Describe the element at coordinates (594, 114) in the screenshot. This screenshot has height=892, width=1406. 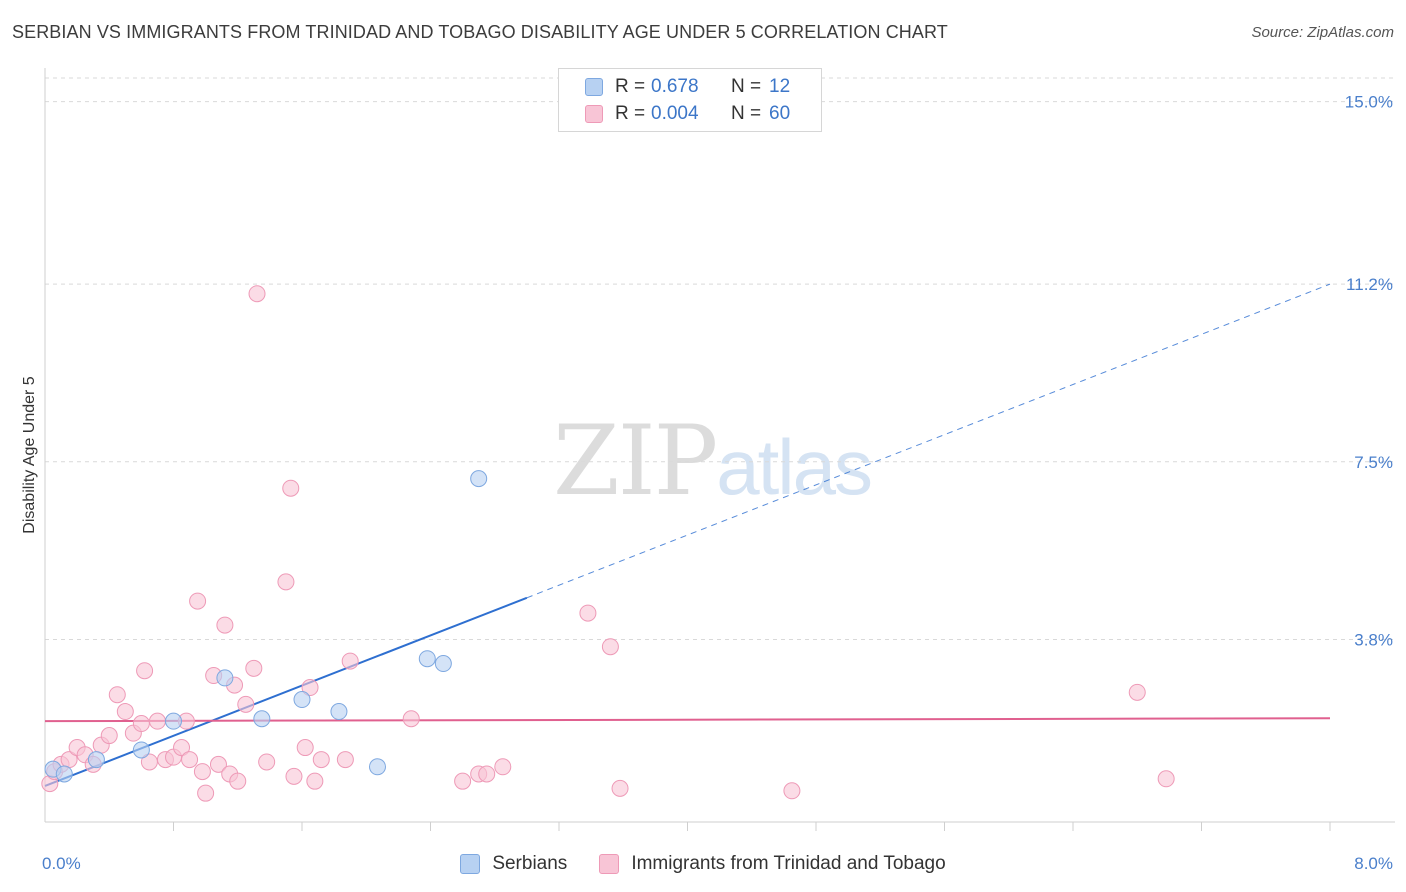
I see `legend-swatch-trinidad` at that location.